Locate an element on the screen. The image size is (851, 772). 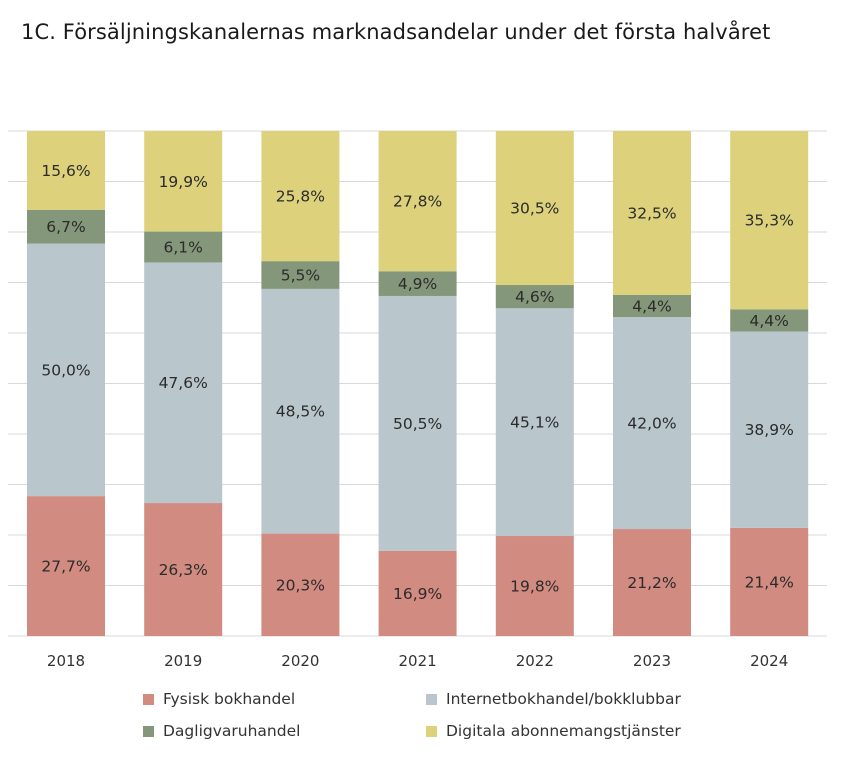
data-label: 48,5% is located at coordinates (300, 412).